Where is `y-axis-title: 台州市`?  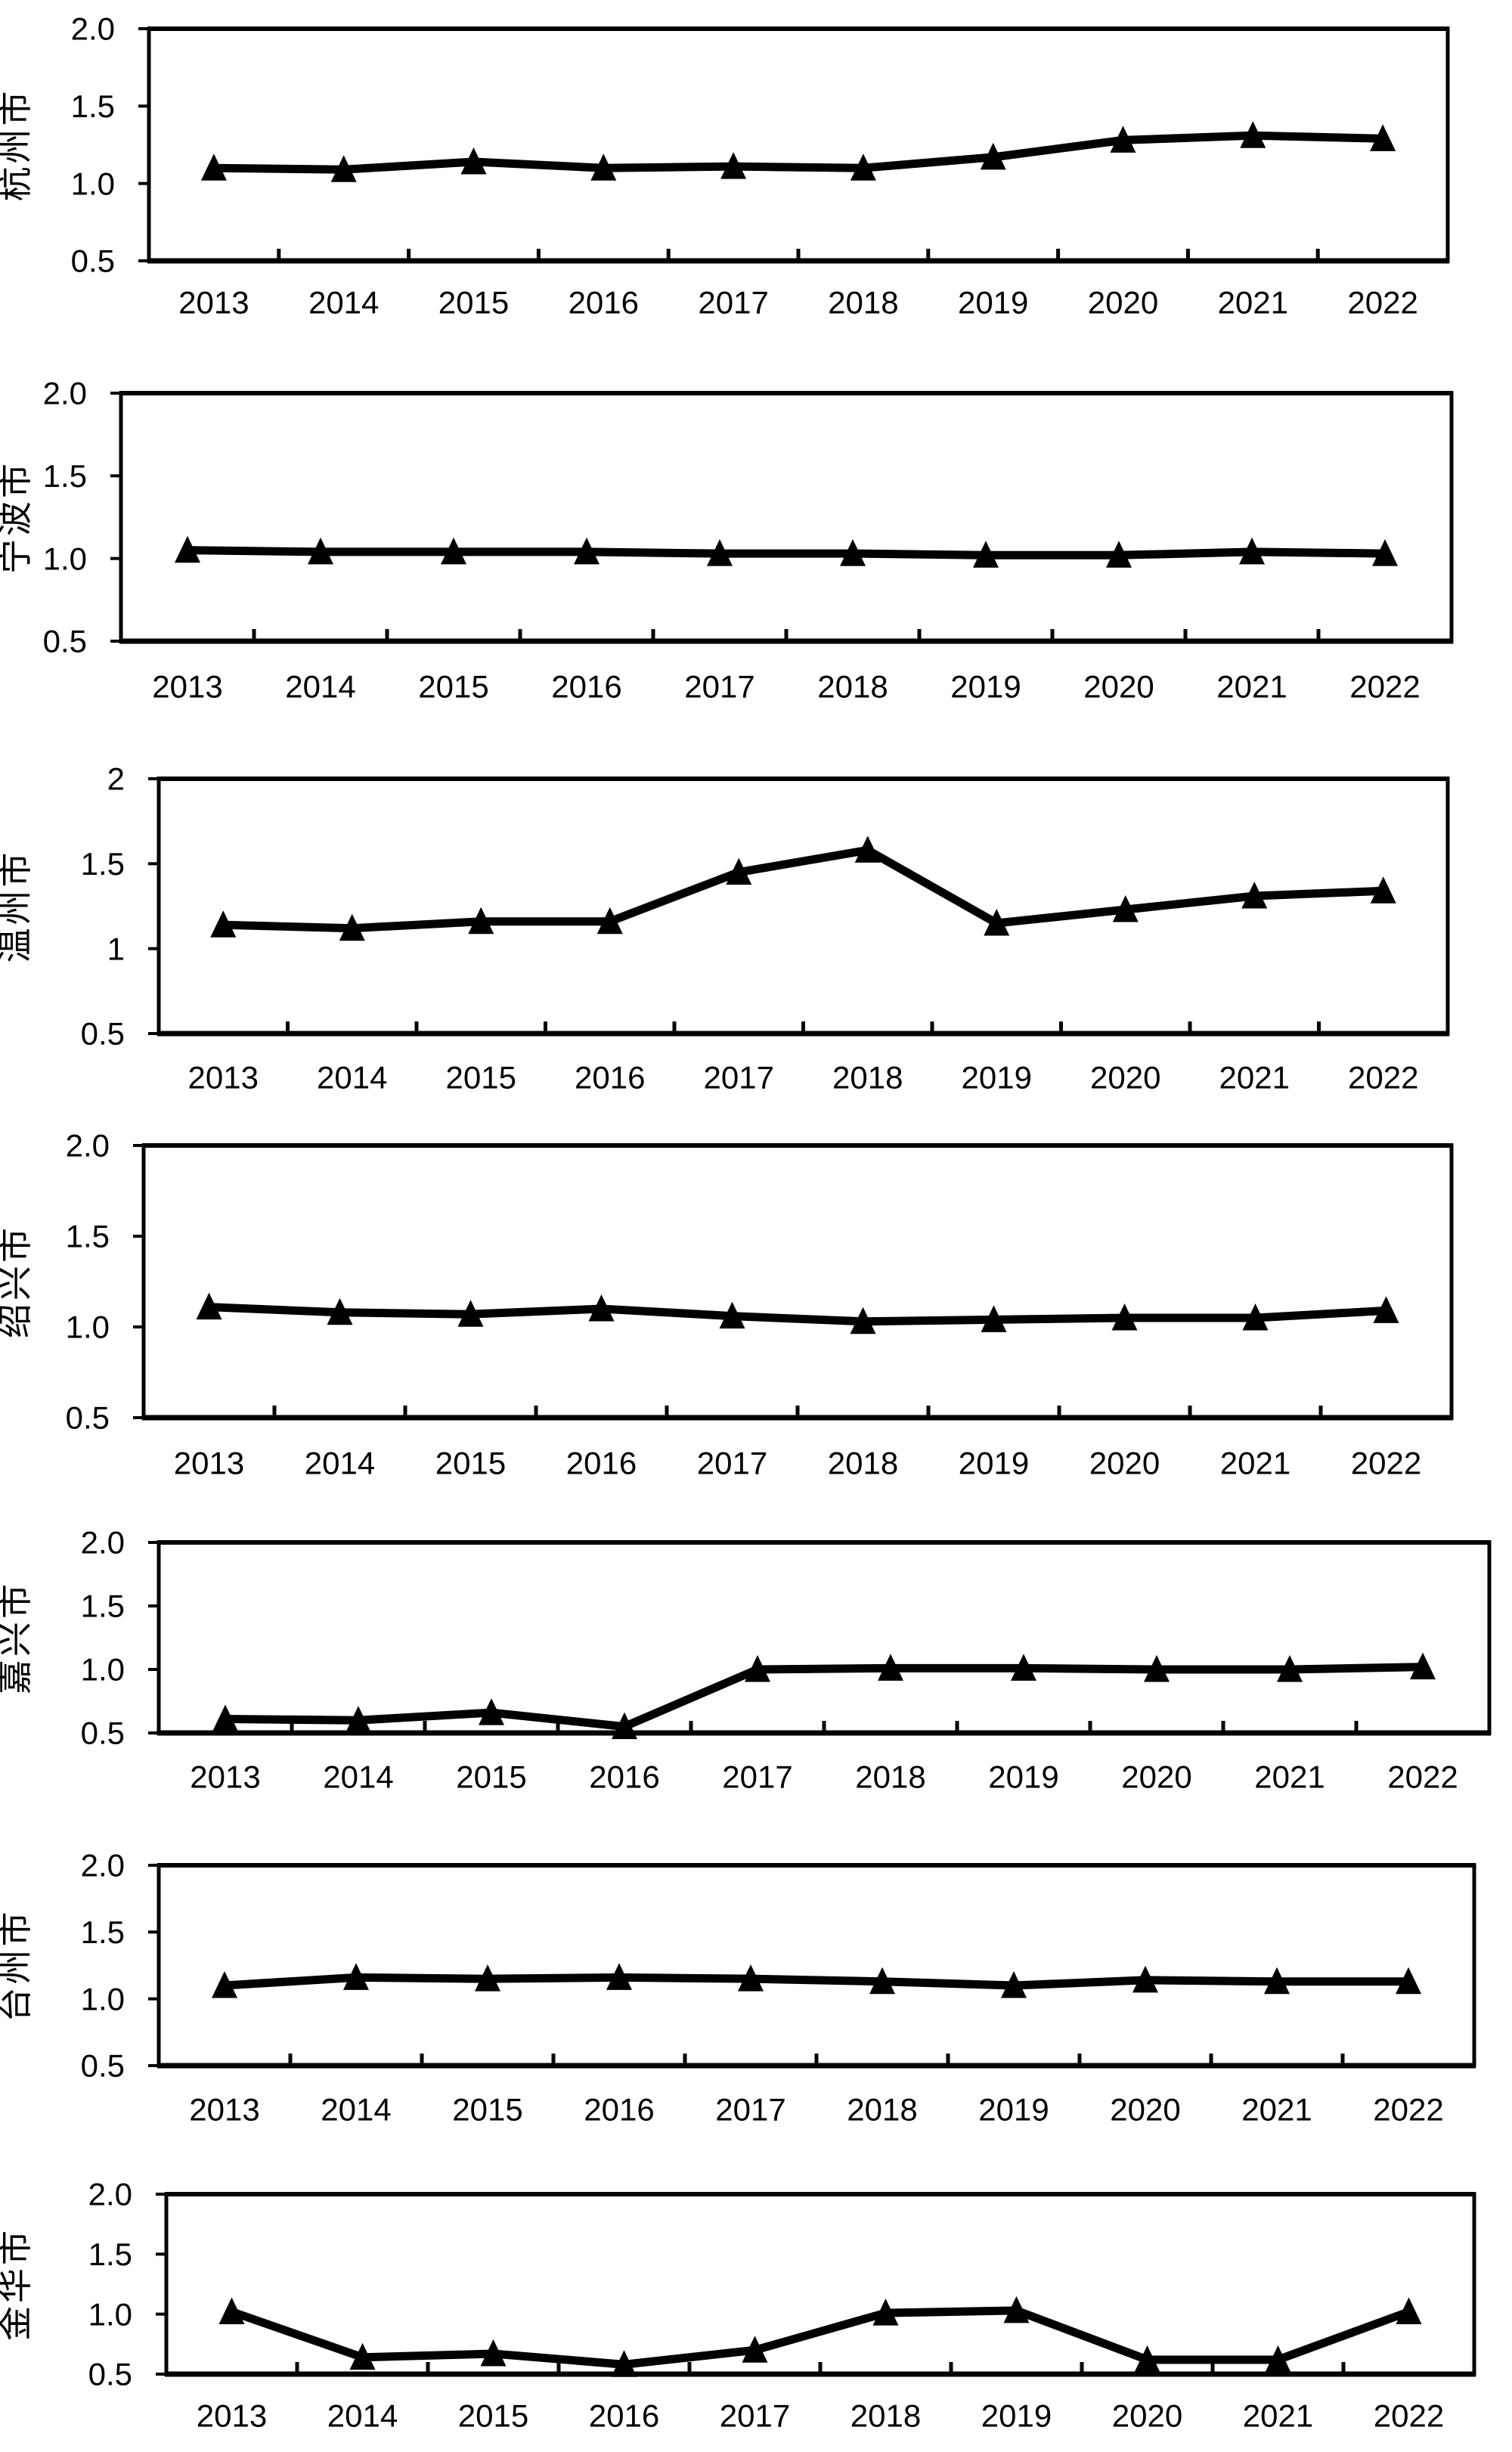
y-axis-title: 台州市 is located at coordinates (17, 1966).